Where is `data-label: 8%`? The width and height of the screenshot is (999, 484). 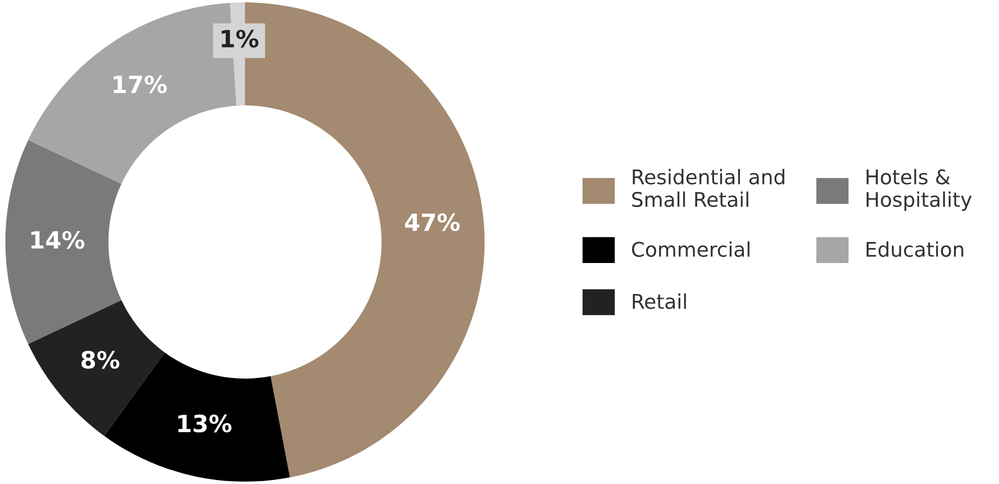
data-label: 8% is located at coordinates (100, 359).